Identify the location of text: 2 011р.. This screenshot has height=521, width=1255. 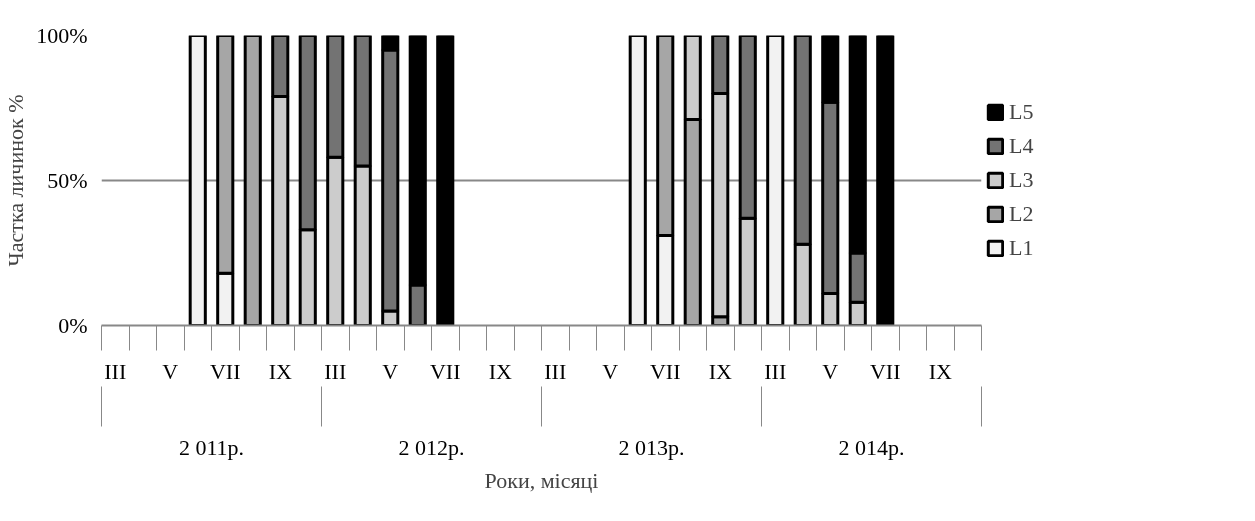
(211, 447).